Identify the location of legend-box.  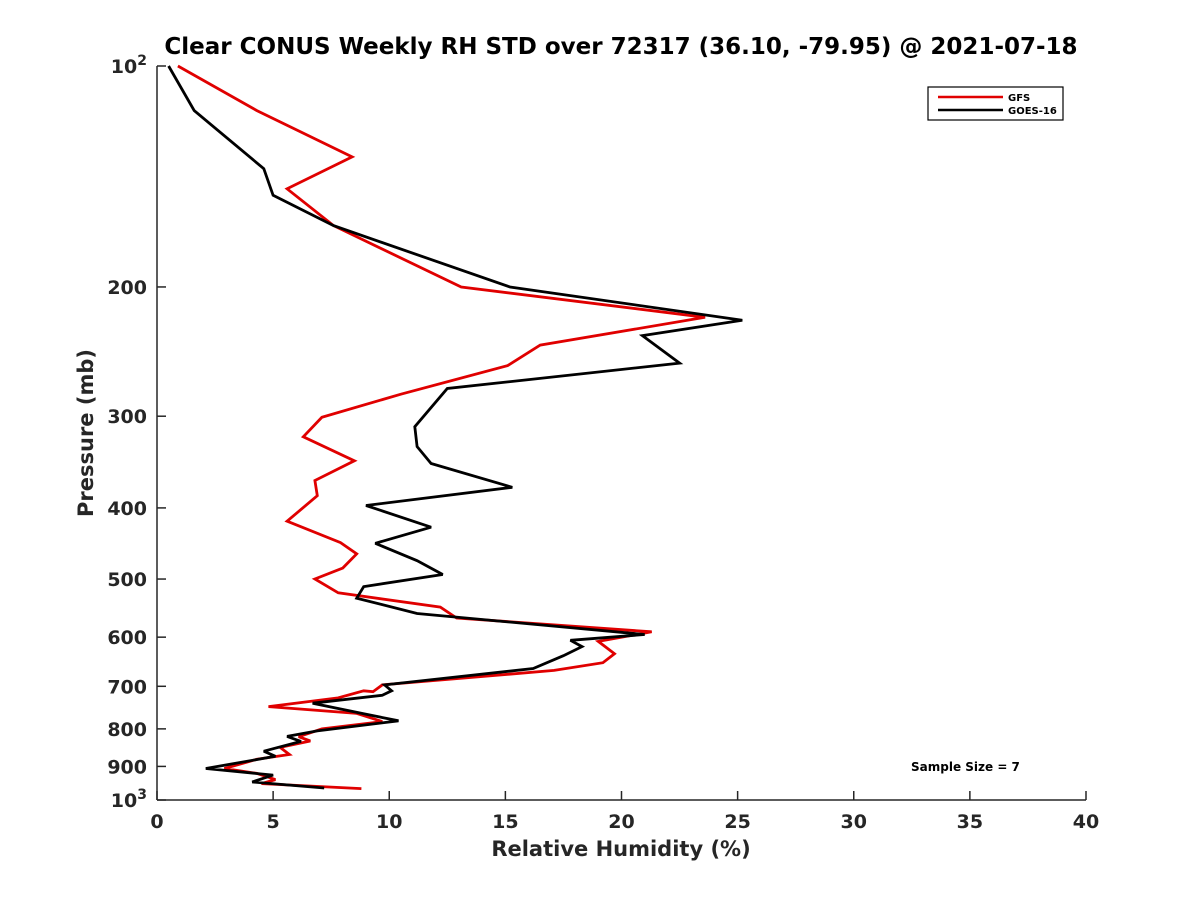
(995, 103).